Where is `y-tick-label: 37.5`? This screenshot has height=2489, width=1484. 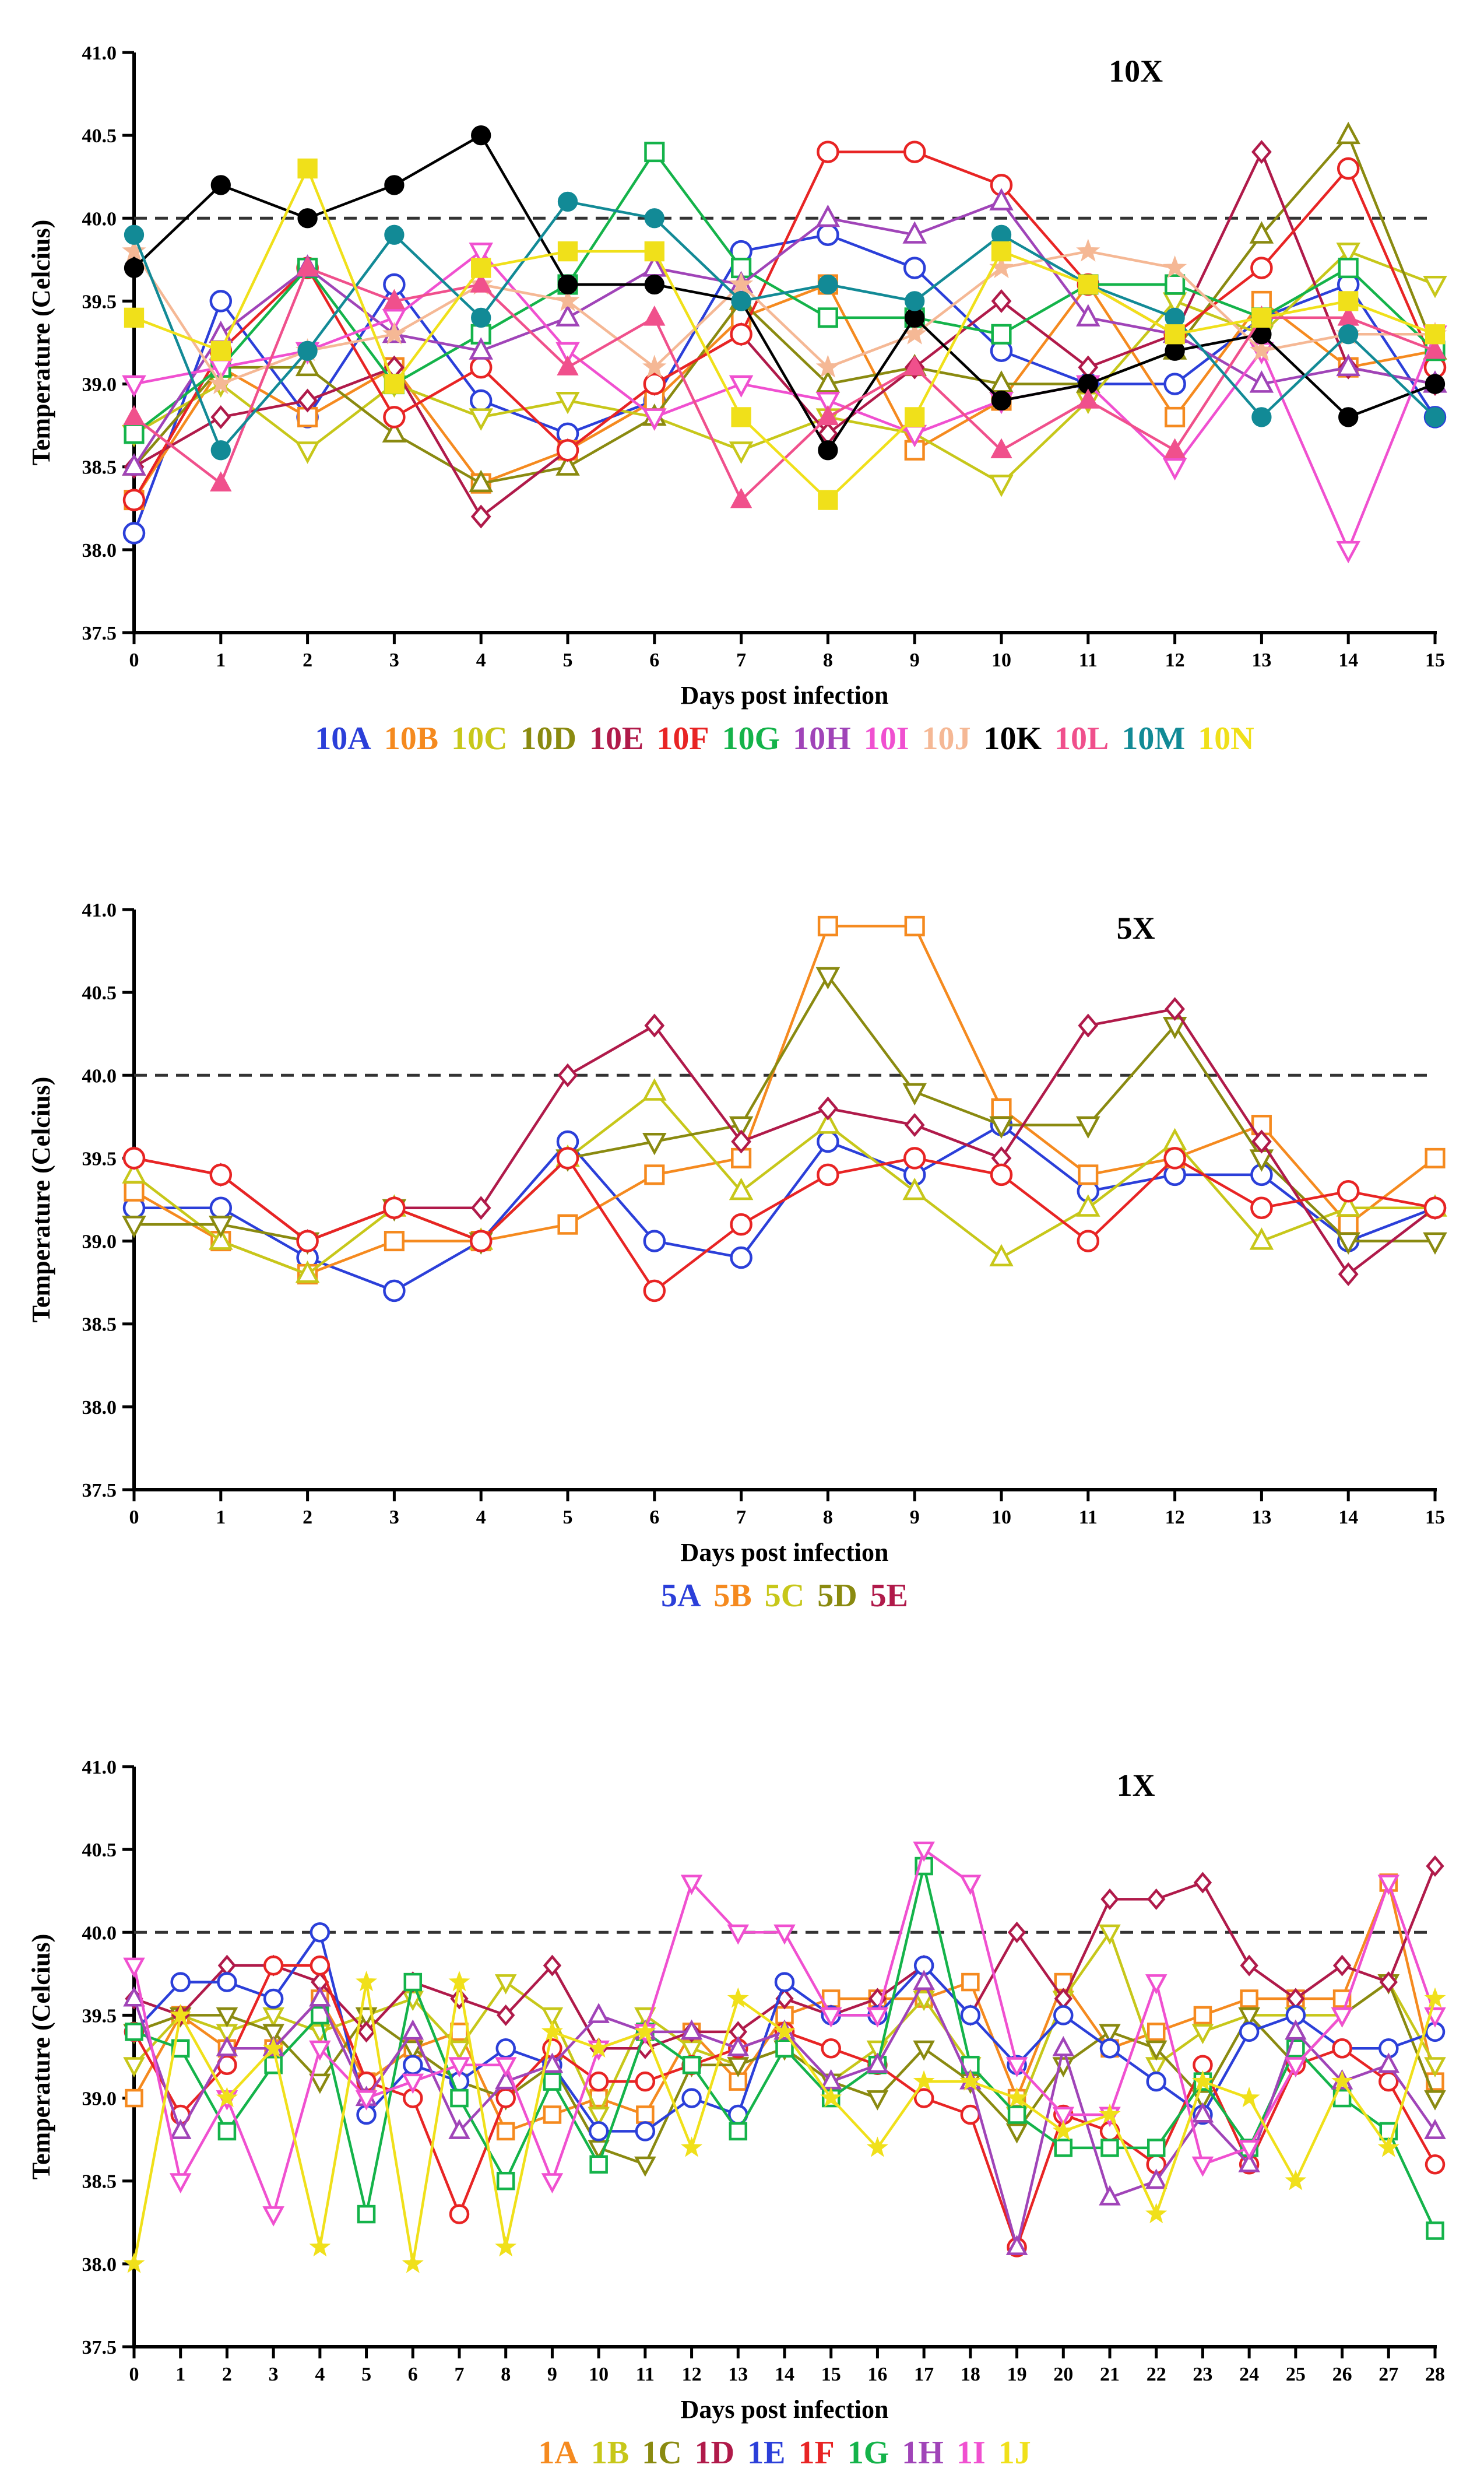
y-tick-label: 37.5 is located at coordinates (99, 1490).